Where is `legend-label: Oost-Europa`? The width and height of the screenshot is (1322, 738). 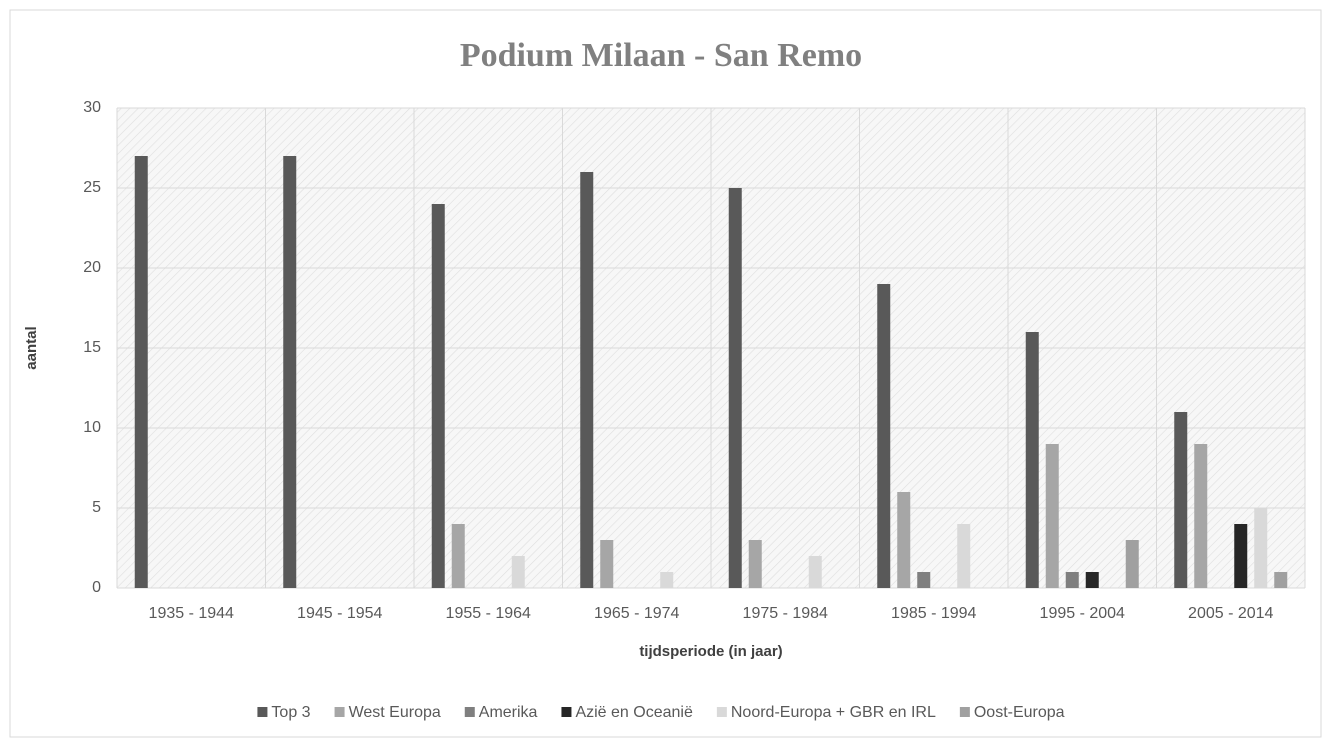
legend-label: Oost-Europa is located at coordinates (1019, 712).